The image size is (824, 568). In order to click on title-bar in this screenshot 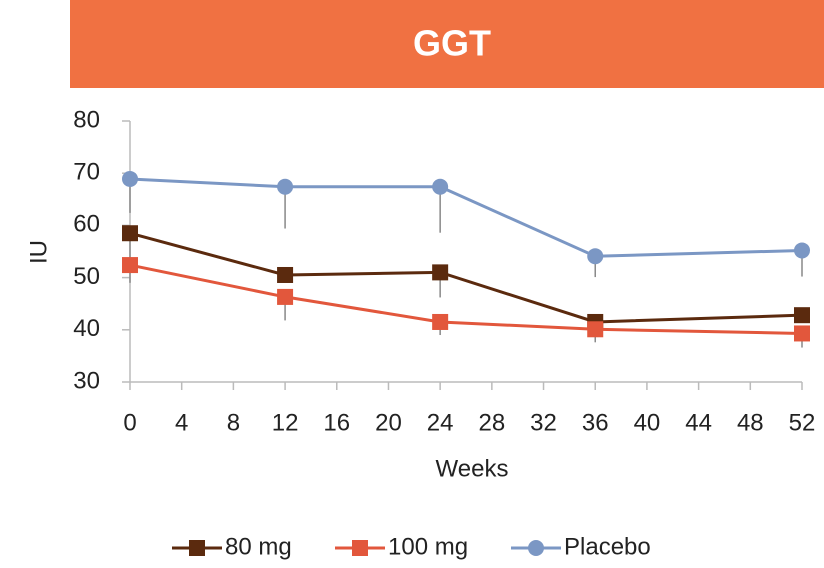, I will do `click(447, 44)`.